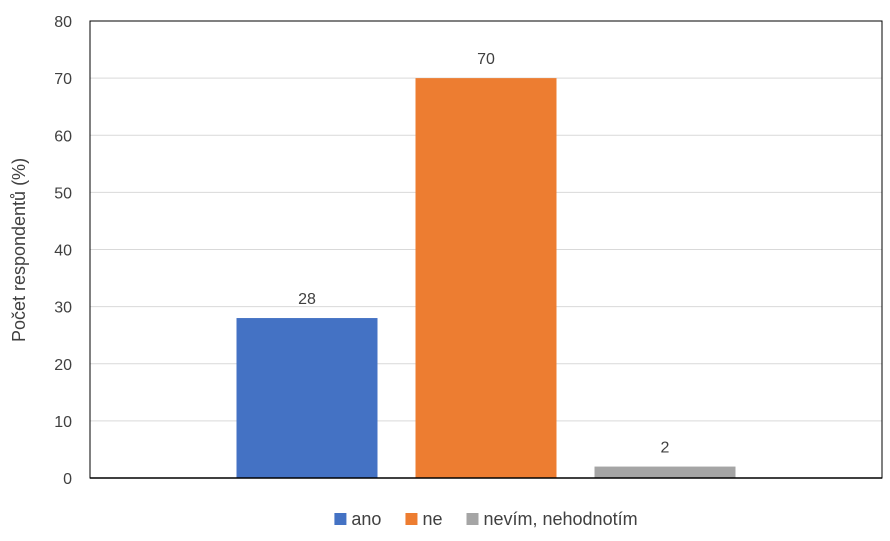  I want to click on y-tick-labels: 0 10 20 30 40 50 60 70 80, so click(63, 251).